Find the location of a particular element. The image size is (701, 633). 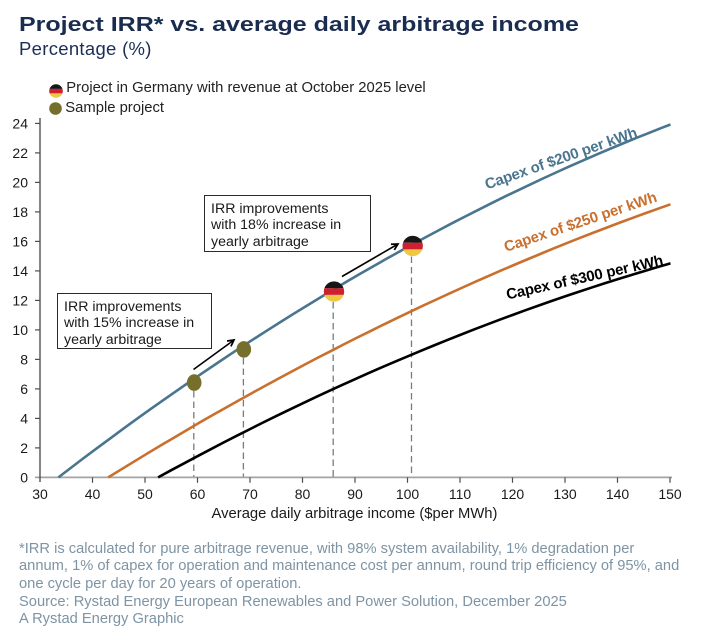

svg-text: 120 is located at coordinates (513, 494).